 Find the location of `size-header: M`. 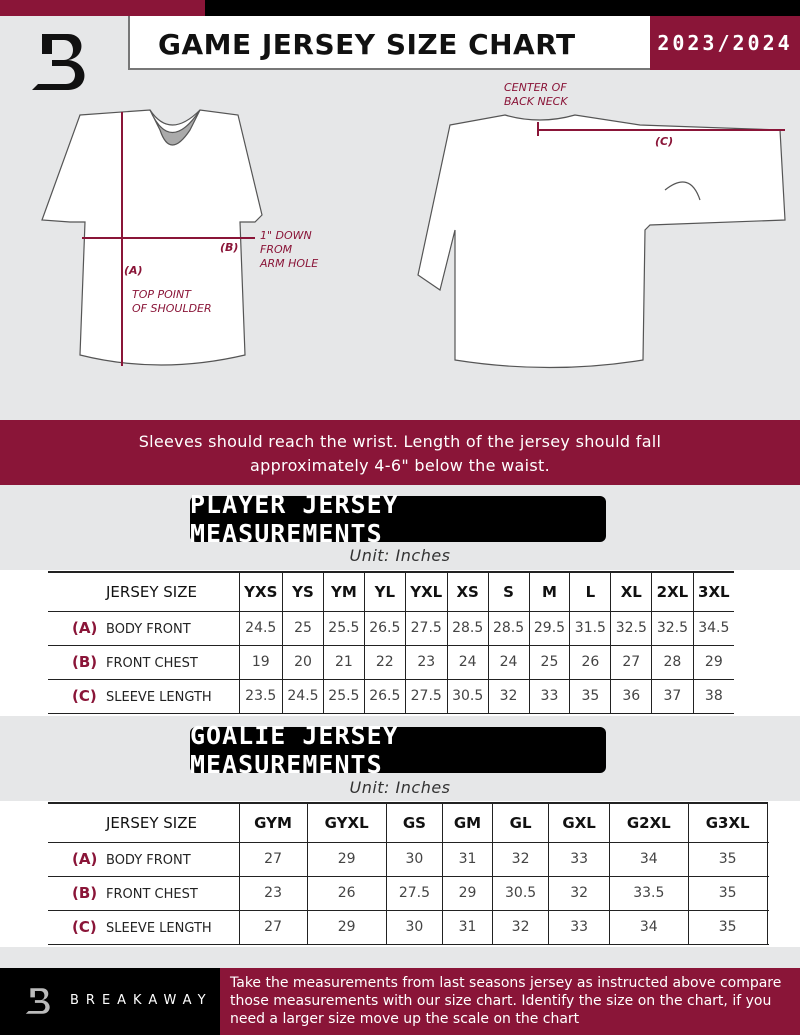

size-header: M is located at coordinates (549, 591).